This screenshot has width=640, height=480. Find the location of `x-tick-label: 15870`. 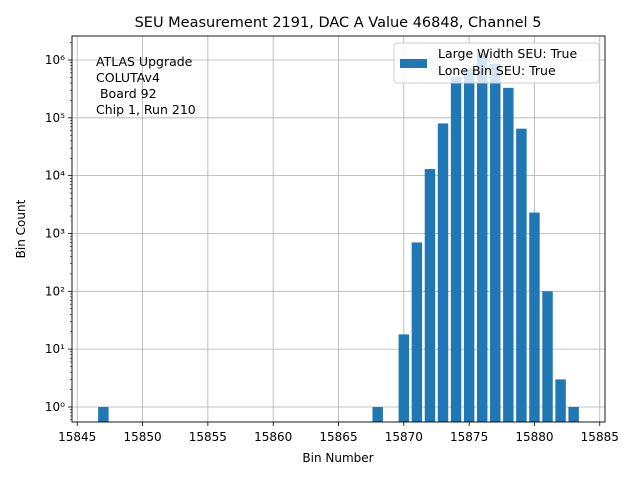

x-tick-label: 15870 is located at coordinates (404, 437).